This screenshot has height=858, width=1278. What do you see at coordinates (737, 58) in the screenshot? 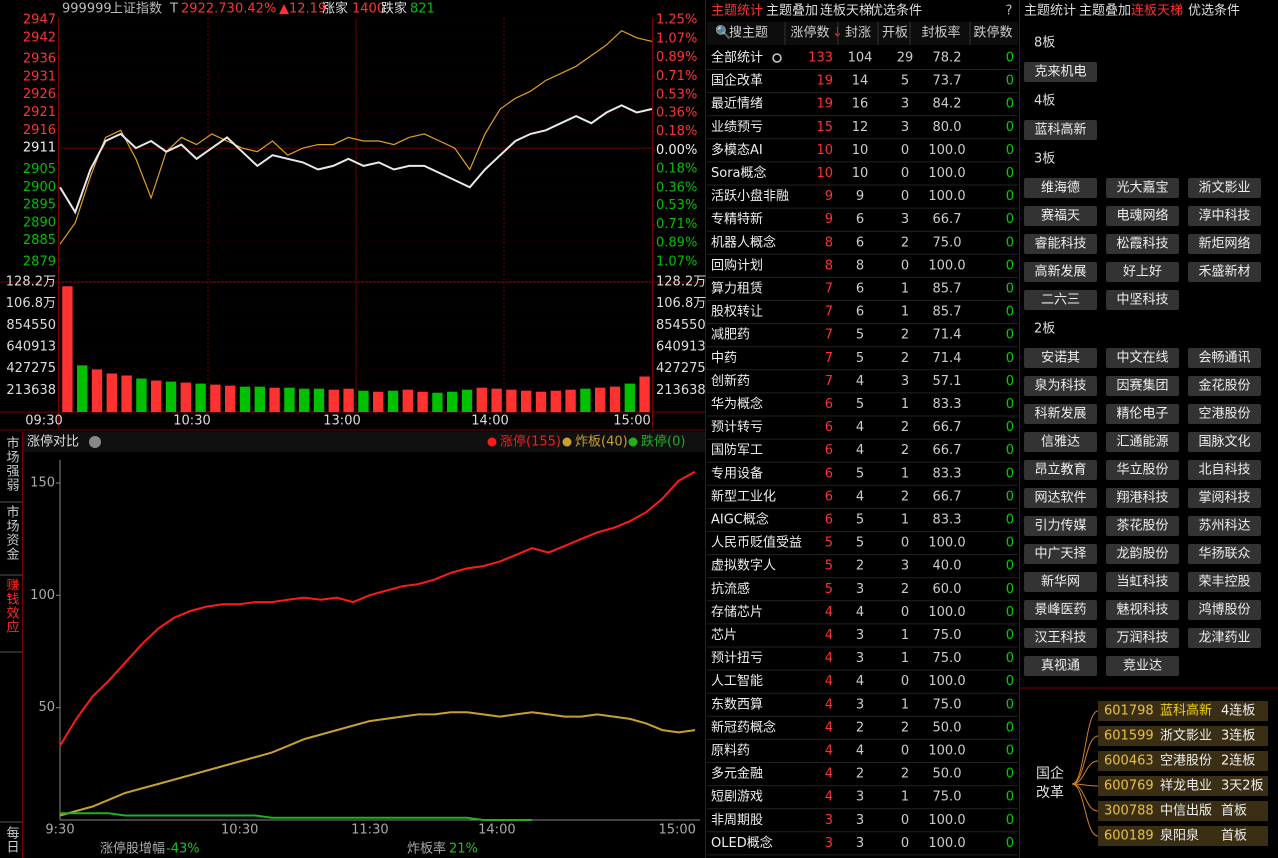
I see `theme-name: 全部统计` at bounding box center [737, 58].